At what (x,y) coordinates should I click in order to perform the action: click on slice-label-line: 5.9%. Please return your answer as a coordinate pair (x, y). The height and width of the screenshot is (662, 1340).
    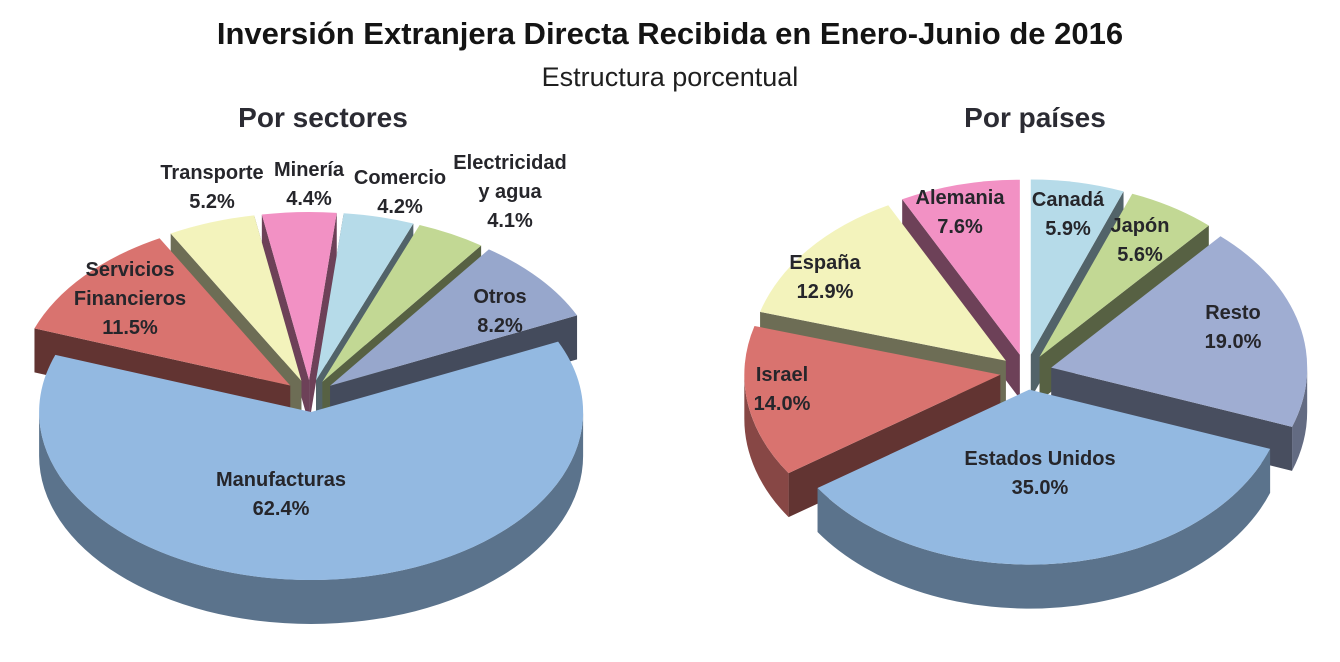
    Looking at the image, I should click on (1068, 229).